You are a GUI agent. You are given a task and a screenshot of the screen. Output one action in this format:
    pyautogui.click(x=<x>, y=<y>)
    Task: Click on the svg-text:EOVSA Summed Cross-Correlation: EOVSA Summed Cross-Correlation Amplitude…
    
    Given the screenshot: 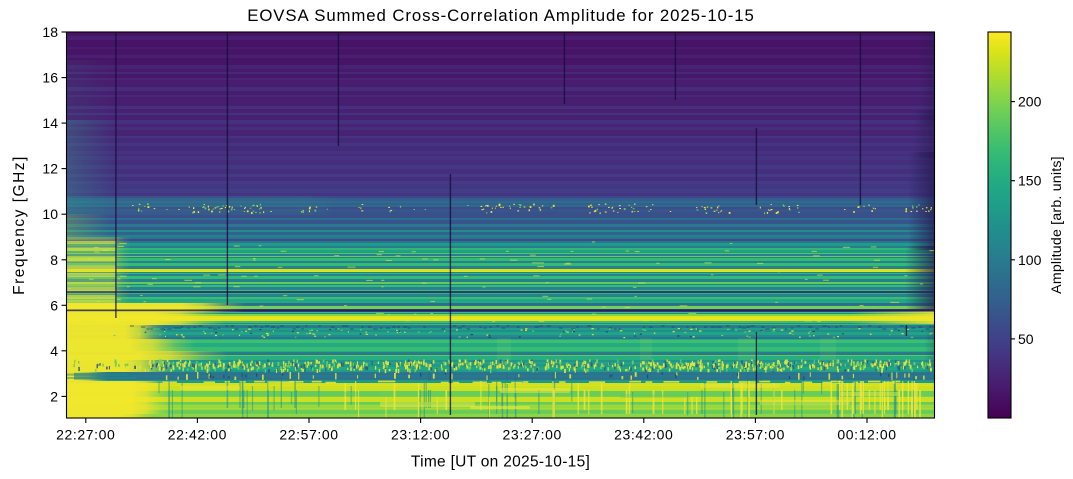 What is the action you would take?
    pyautogui.click(x=500, y=15)
    